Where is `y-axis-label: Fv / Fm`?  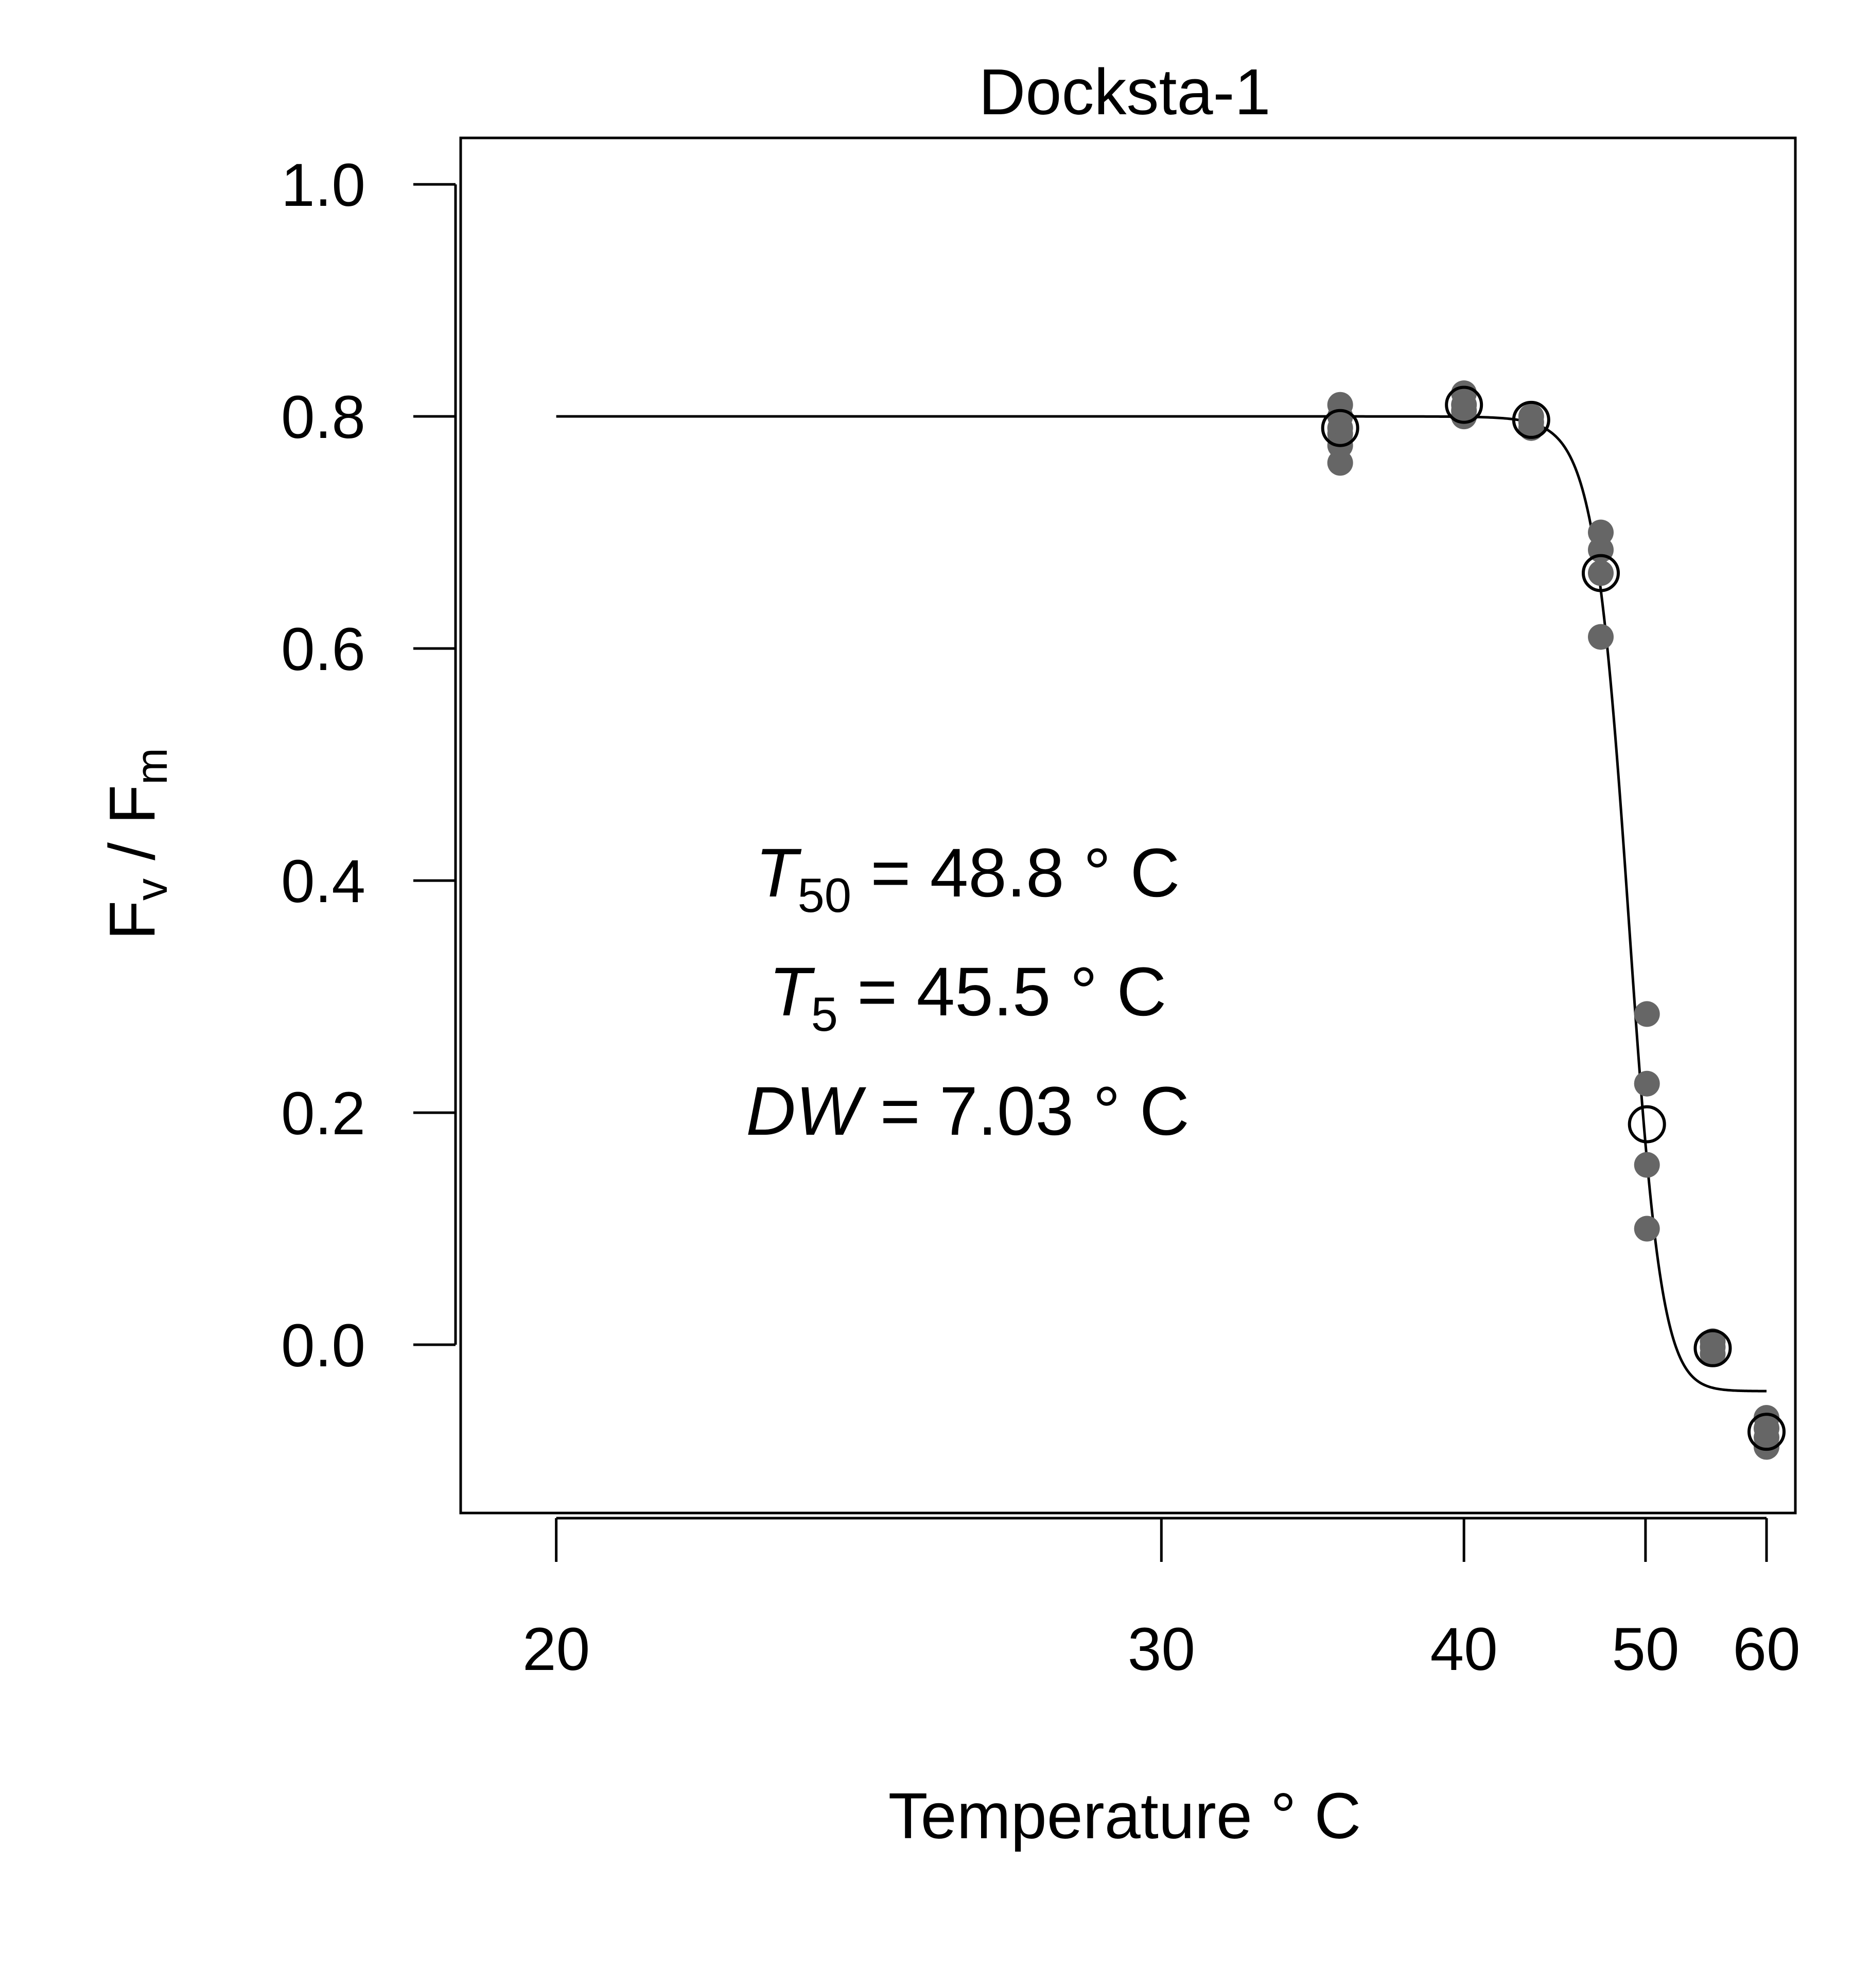 y-axis-label: Fv / Fm is located at coordinates (136, 844).